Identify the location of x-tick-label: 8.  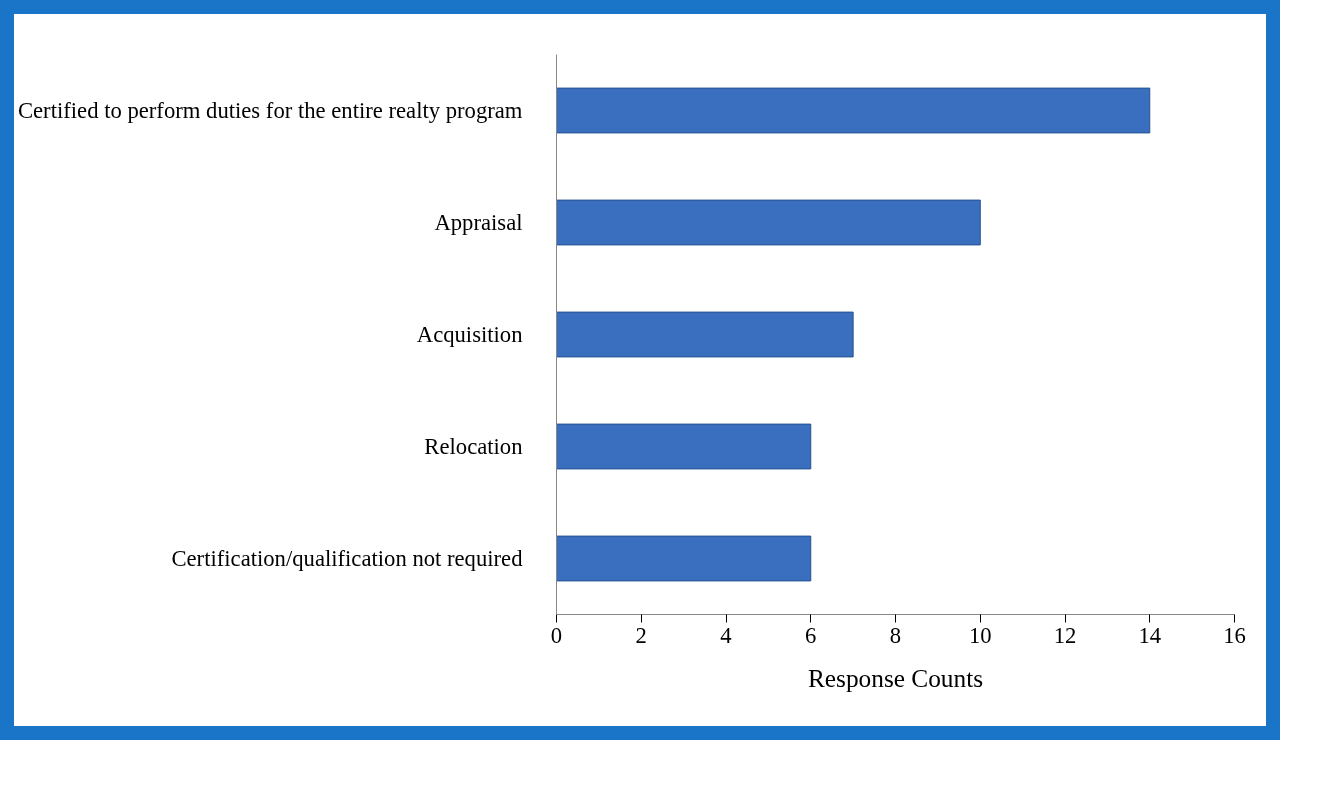
(895, 635).